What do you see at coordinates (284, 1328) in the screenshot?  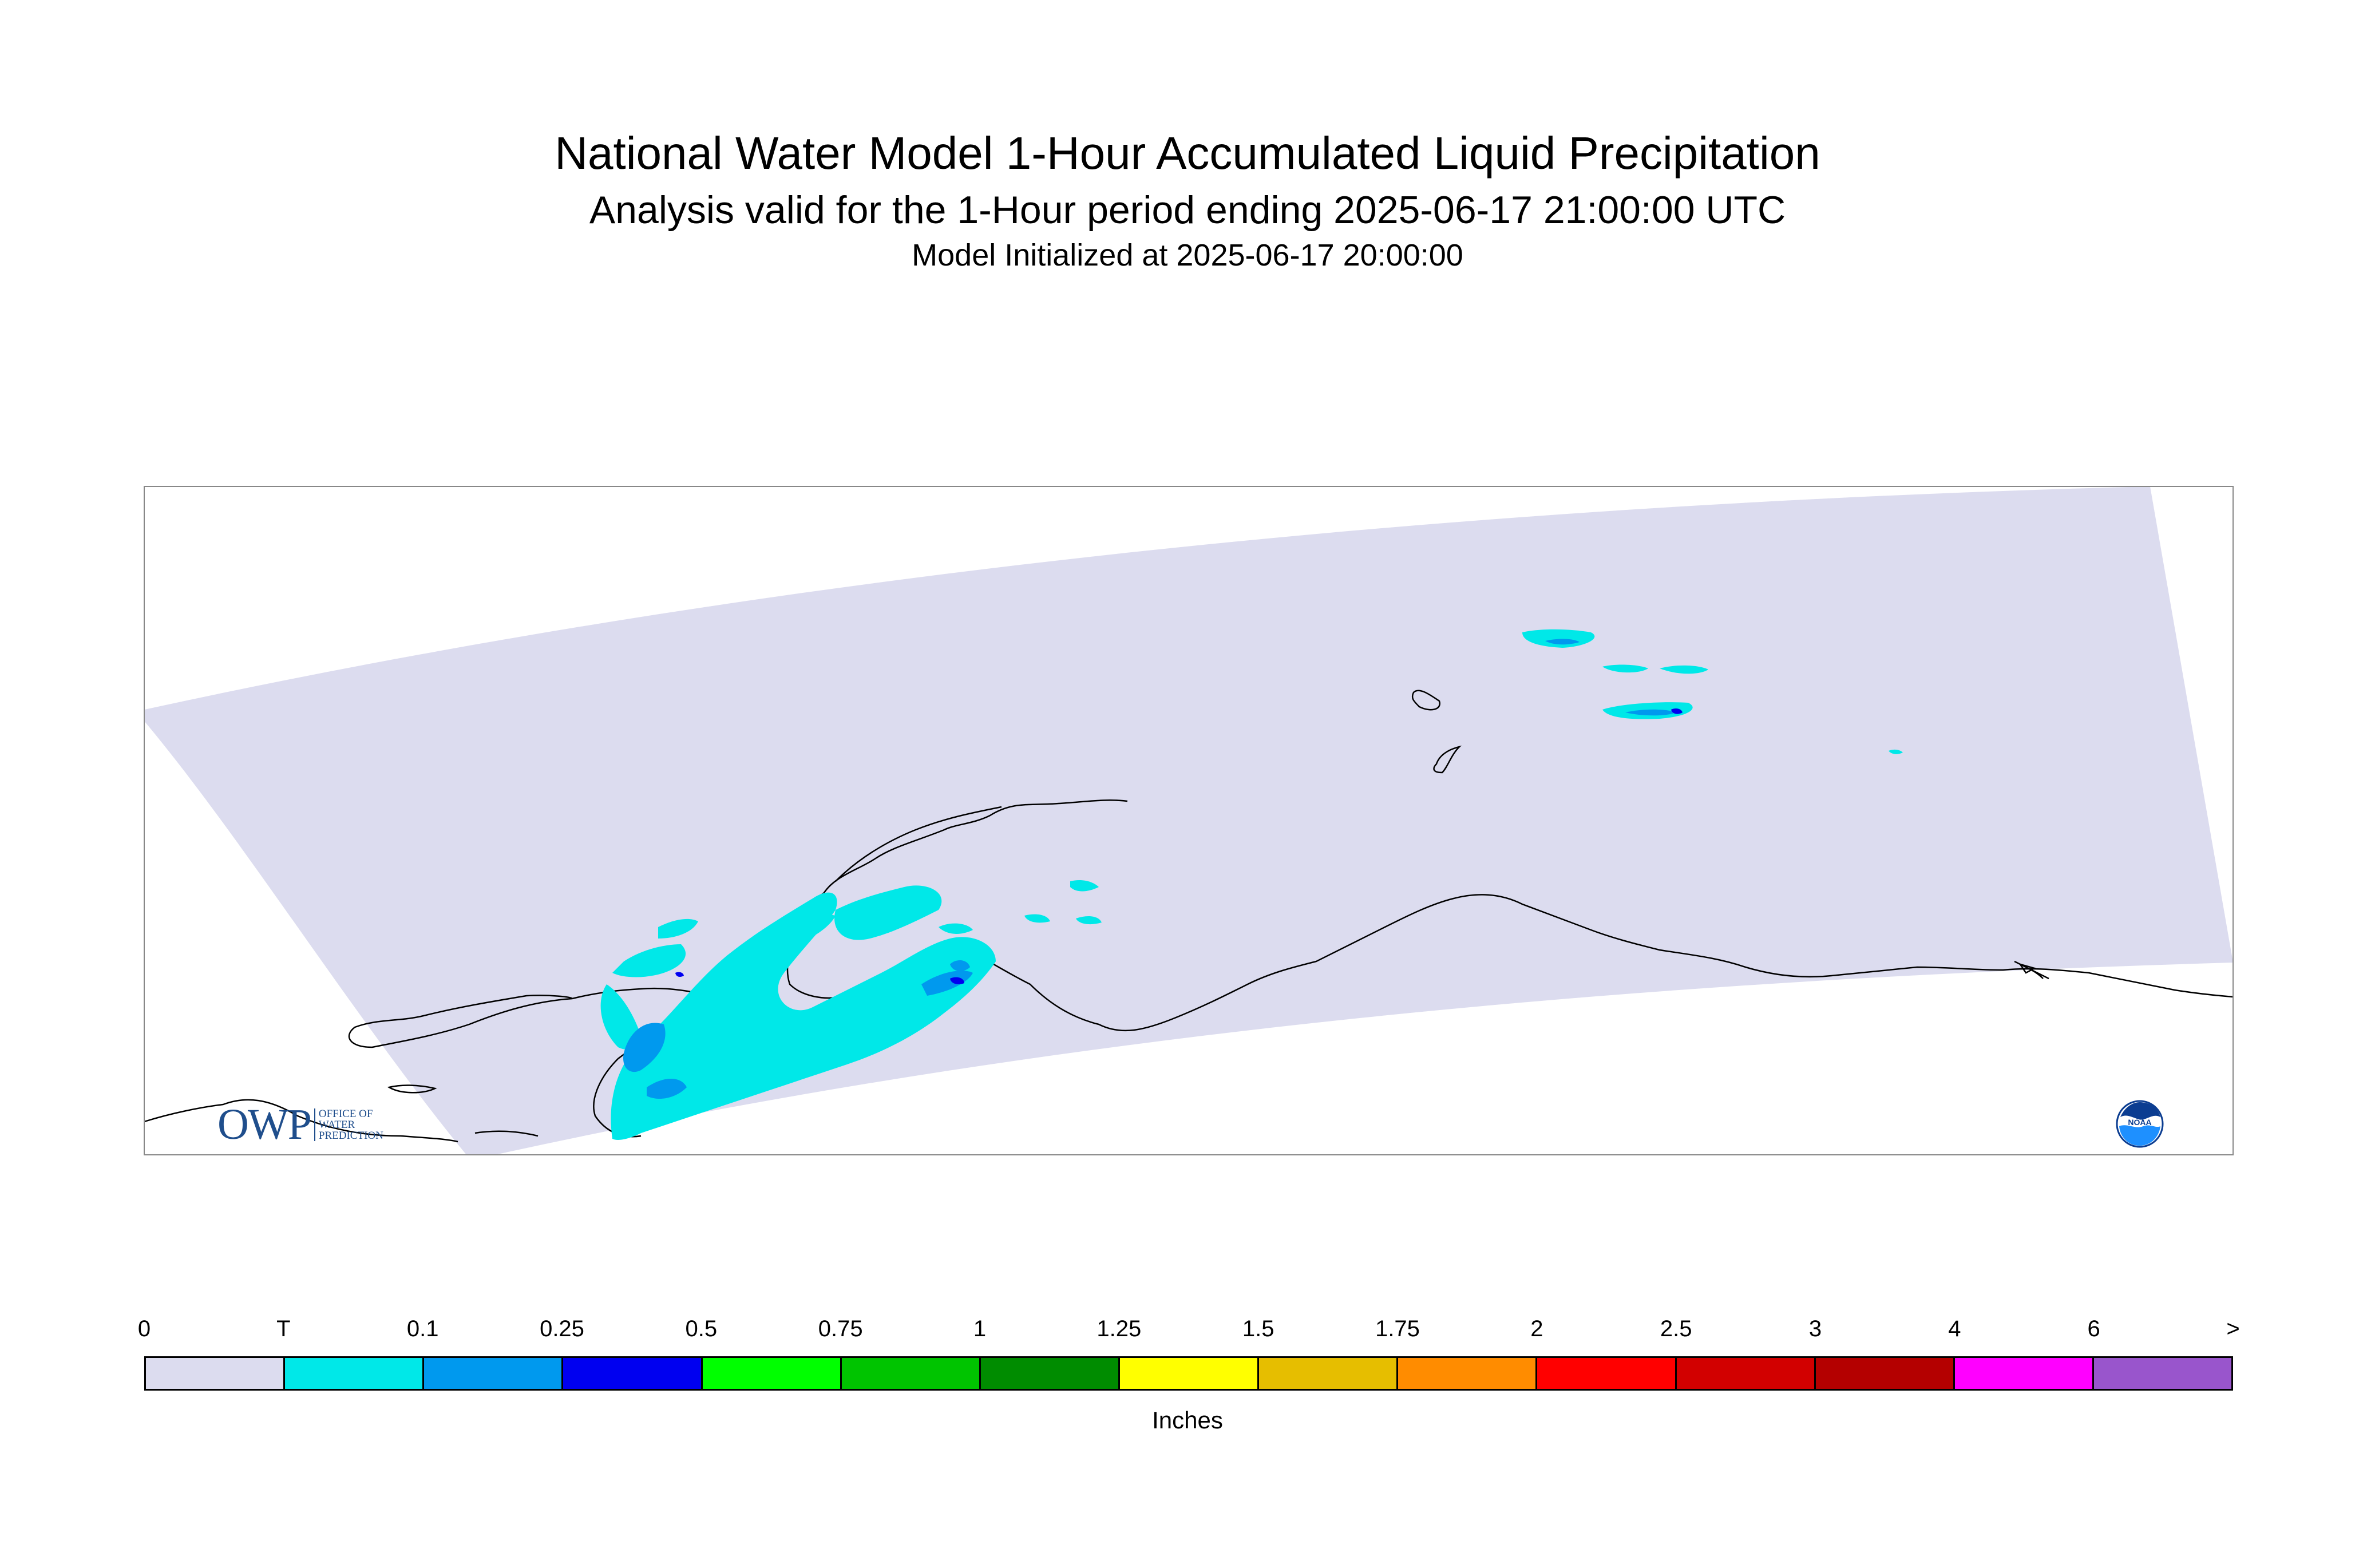 I see `colorbar-tick-label: T` at bounding box center [284, 1328].